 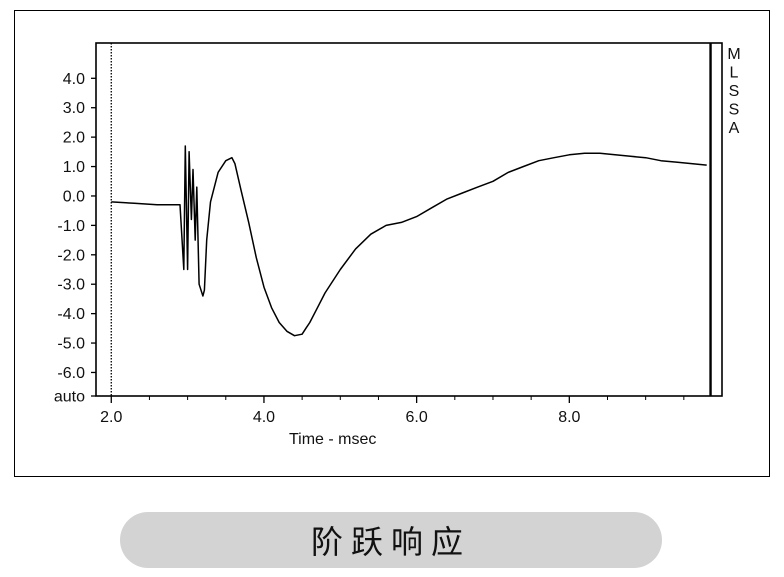 I want to click on y-tick-label: 1.0, so click(x=74, y=167).